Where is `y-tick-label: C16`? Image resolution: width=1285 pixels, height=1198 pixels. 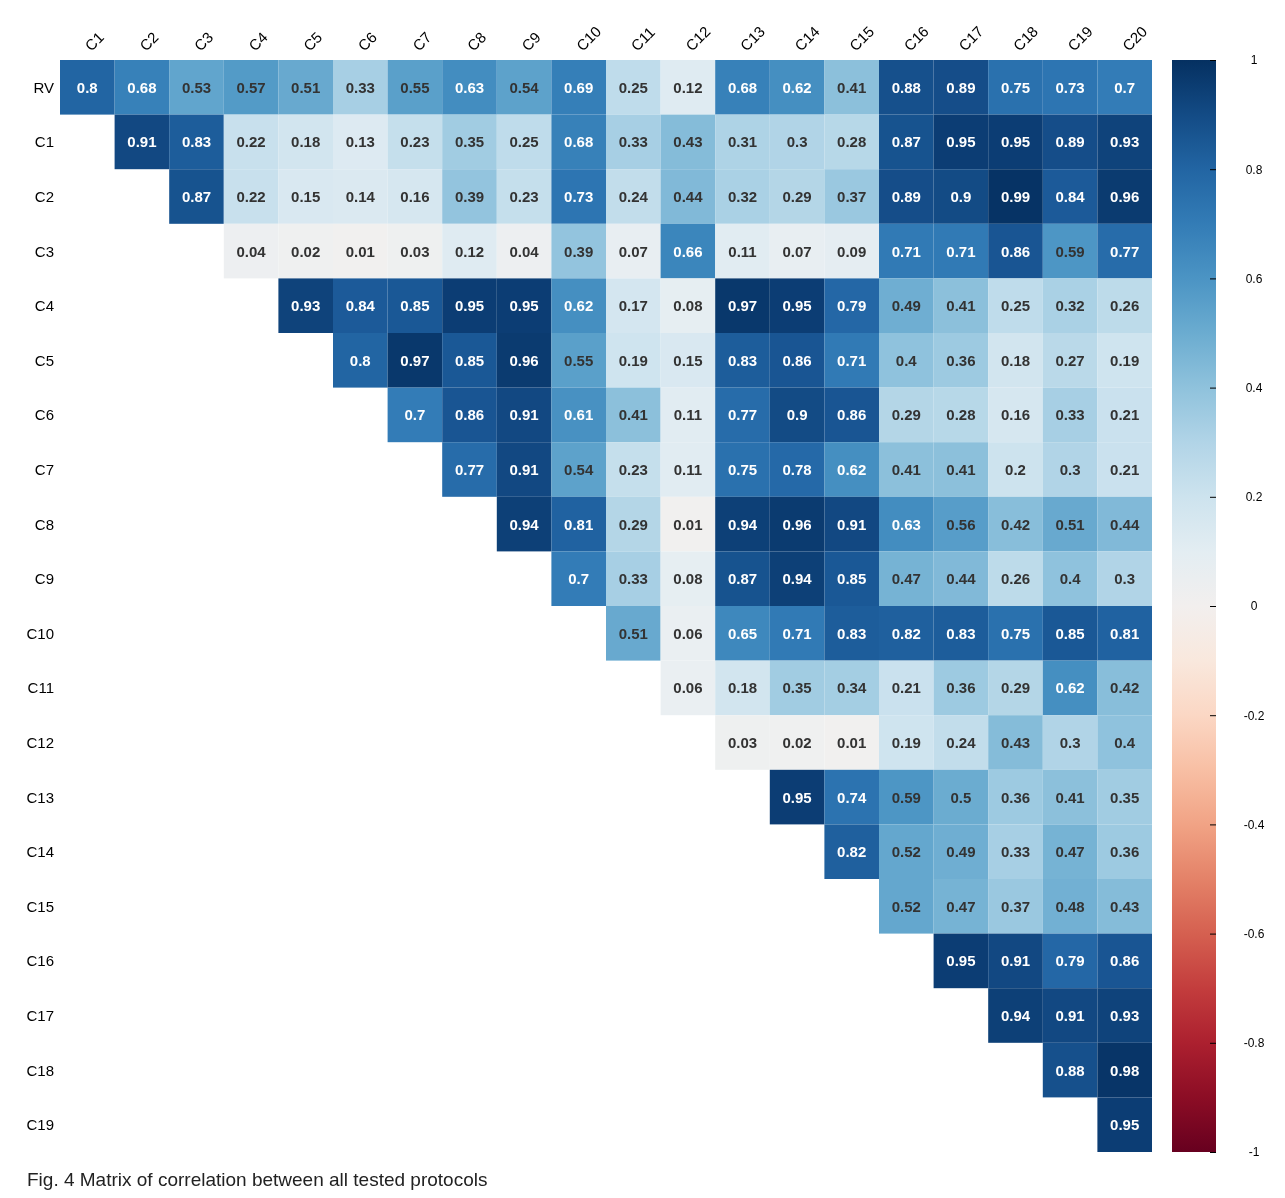
y-tick-label: C16 is located at coordinates (40, 961).